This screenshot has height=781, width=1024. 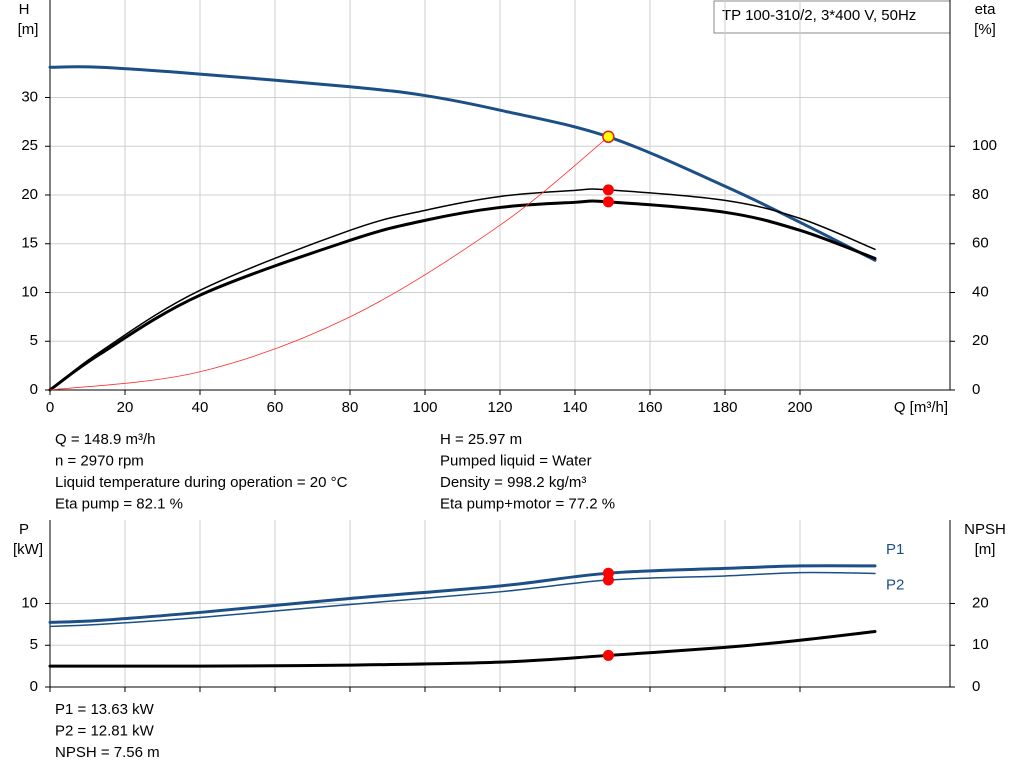 What do you see at coordinates (29, 194) in the screenshot?
I see `y-tick-label: 20` at bounding box center [29, 194].